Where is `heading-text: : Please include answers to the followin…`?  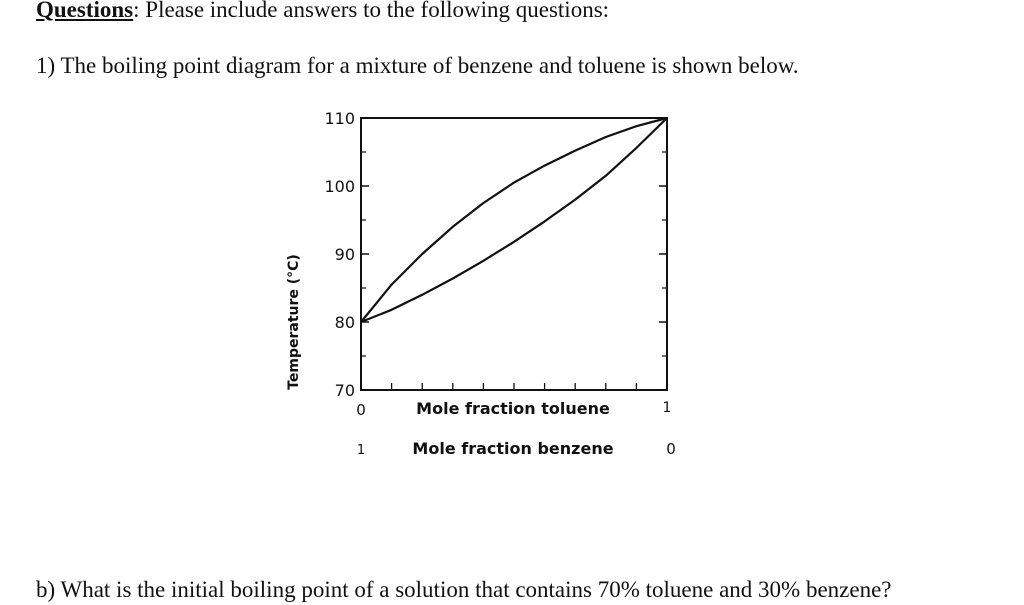
heading-text: : Please include answers to the followin… is located at coordinates (371, 11).